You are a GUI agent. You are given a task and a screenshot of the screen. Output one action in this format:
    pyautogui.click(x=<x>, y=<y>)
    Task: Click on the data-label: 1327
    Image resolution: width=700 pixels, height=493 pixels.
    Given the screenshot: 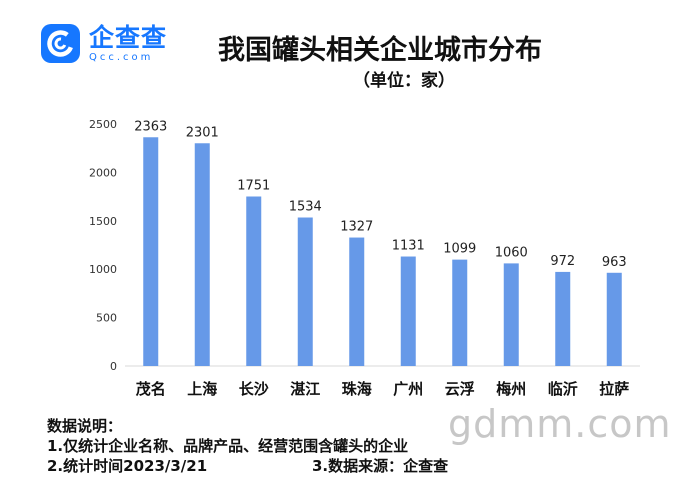 What is the action you would take?
    pyautogui.click(x=356, y=227)
    